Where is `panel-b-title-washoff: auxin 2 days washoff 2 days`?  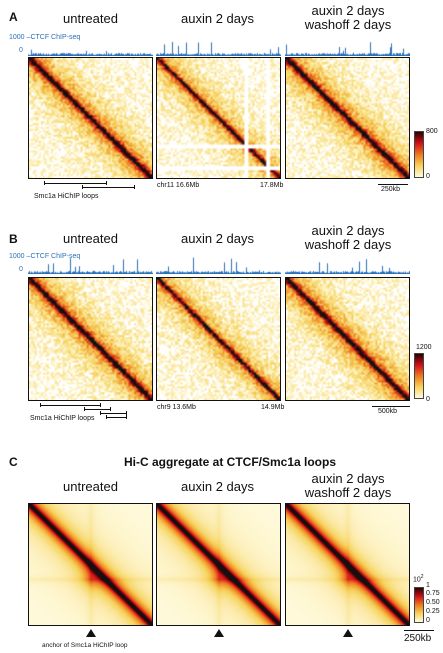 panel-b-title-washoff: auxin 2 days washoff 2 days is located at coordinates (348, 238).